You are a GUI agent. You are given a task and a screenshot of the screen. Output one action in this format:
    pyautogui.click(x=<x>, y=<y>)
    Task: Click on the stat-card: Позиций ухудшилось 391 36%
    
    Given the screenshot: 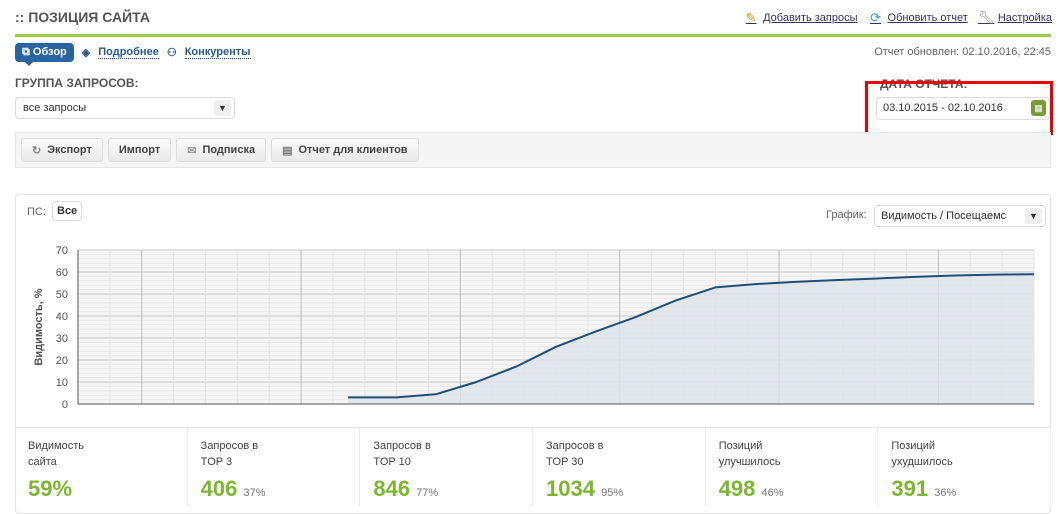 What is the action you would take?
    pyautogui.click(x=965, y=467)
    